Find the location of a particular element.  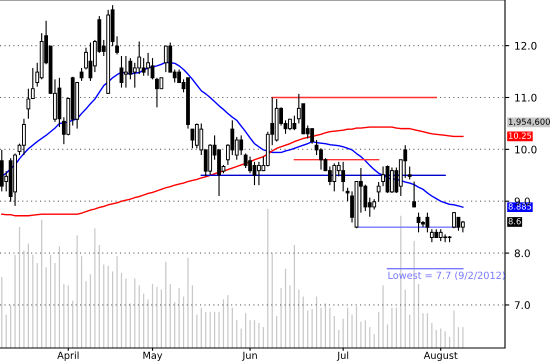

y-tick-label: 7.0 is located at coordinates (522, 305).